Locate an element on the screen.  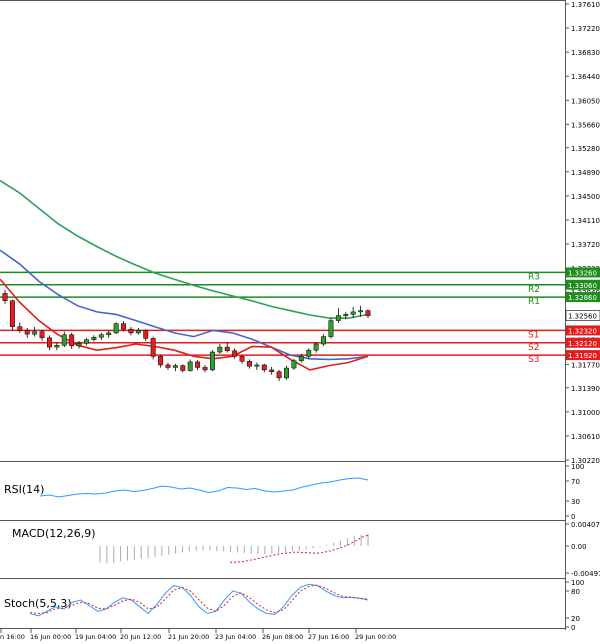
macd-signal-line is located at coordinates (299, 548).